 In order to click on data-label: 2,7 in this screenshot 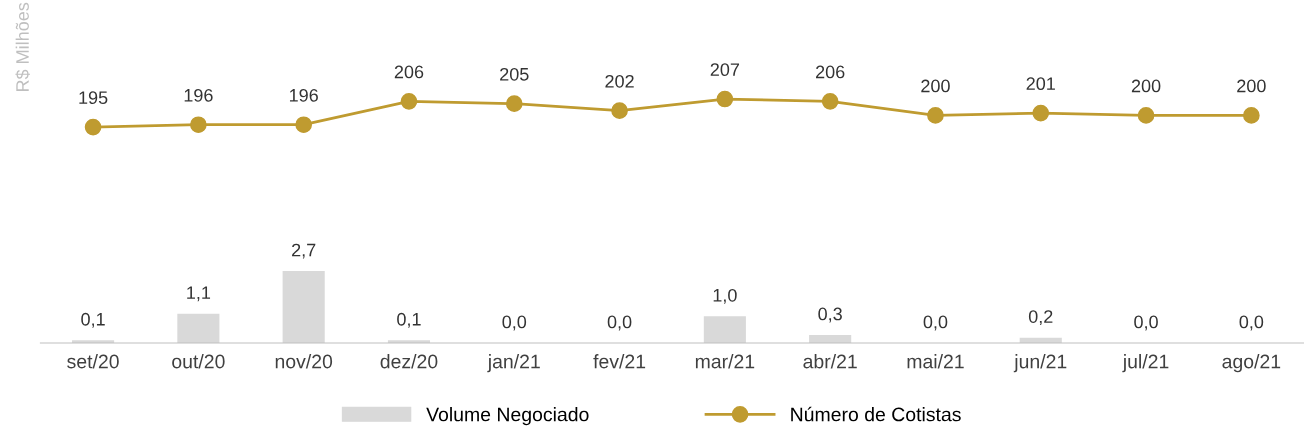, I will do `click(304, 251)`.